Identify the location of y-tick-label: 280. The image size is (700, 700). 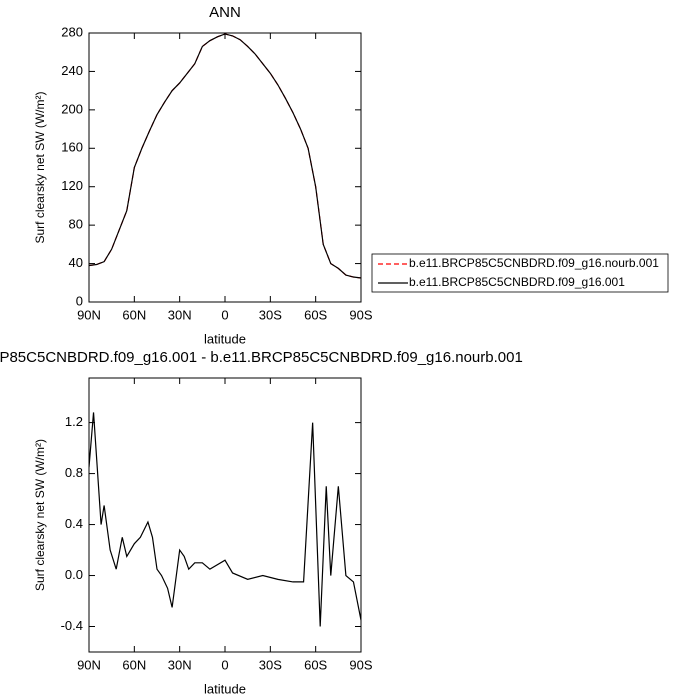
(72, 31).